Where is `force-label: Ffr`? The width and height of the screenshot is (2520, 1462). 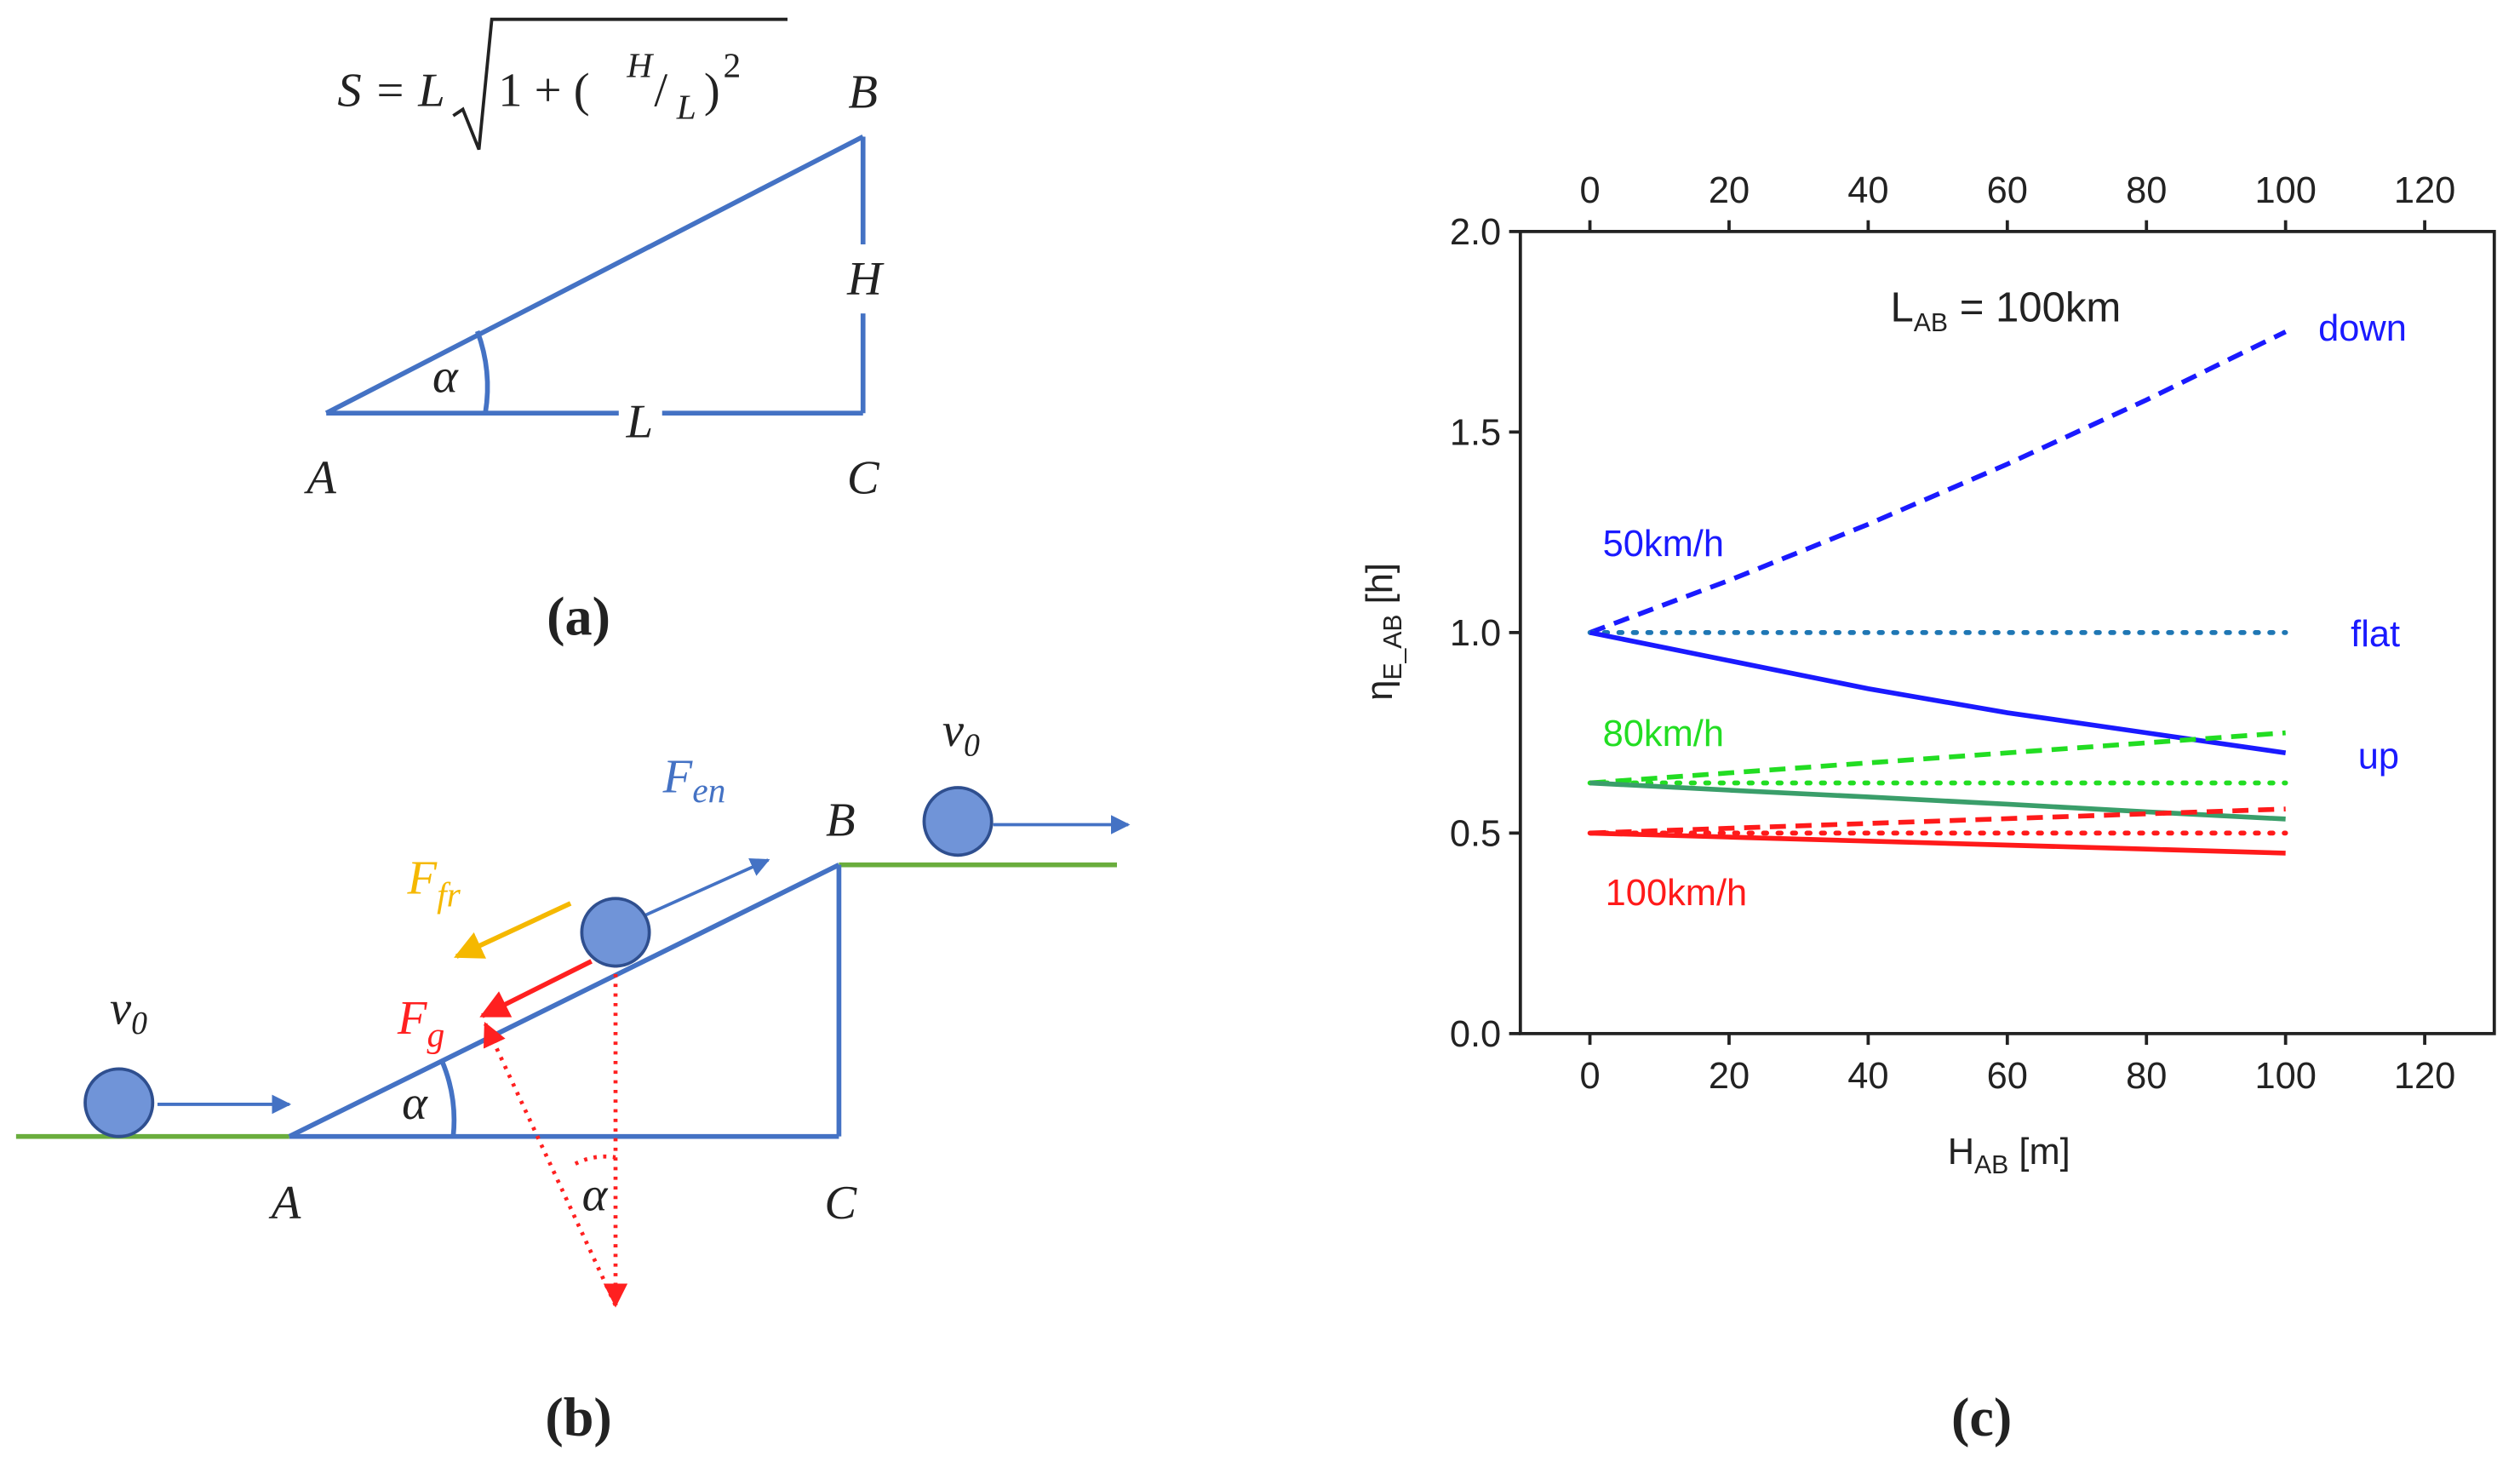
force-label: Ffr is located at coordinates (434, 883).